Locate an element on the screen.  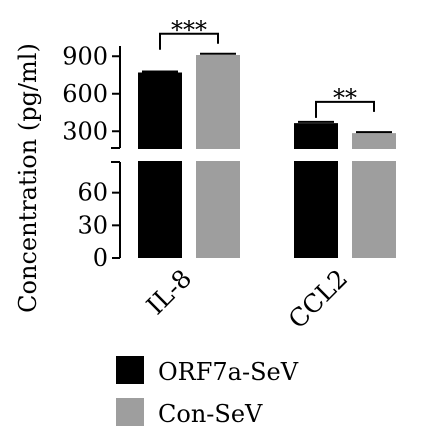
significance-label: ** is located at coordinates (345, 98).